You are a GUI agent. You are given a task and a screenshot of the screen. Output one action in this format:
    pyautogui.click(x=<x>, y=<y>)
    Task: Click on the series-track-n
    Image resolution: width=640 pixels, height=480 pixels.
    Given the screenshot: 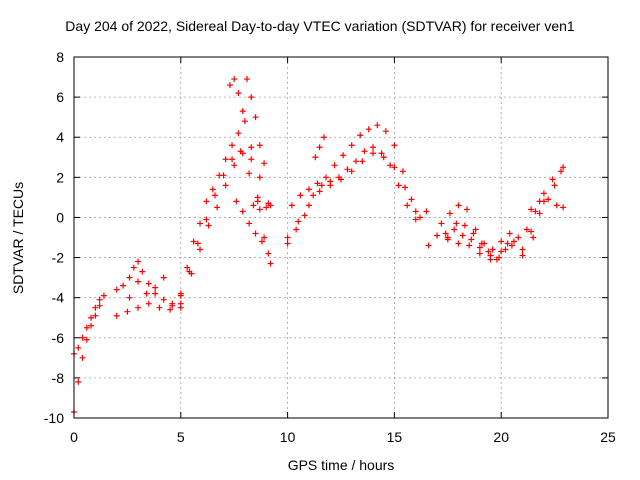 What is the action you would take?
    pyautogui.click(x=356, y=171)
    